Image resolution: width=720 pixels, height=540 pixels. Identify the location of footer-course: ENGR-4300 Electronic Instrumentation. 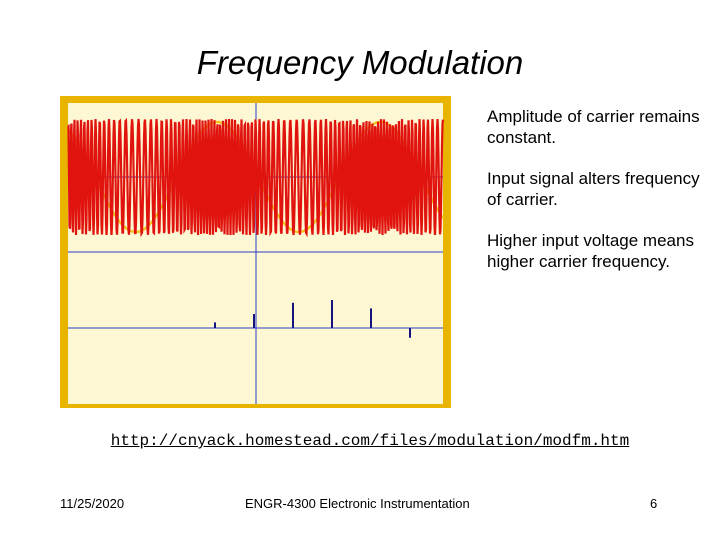
(357, 503).